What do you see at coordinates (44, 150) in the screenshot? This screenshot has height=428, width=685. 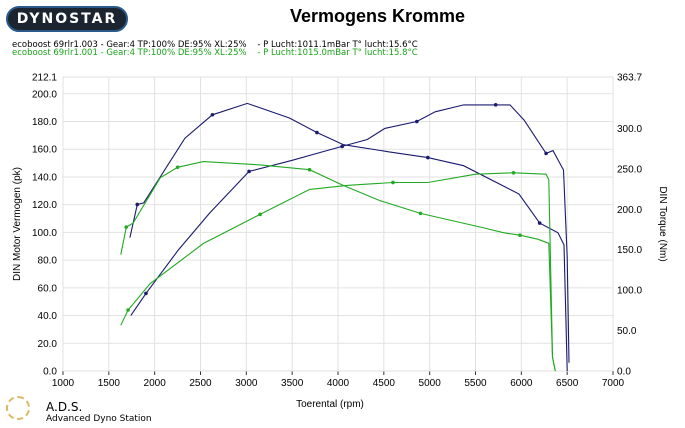 I see `y-tick-label: 160.0` at bounding box center [44, 150].